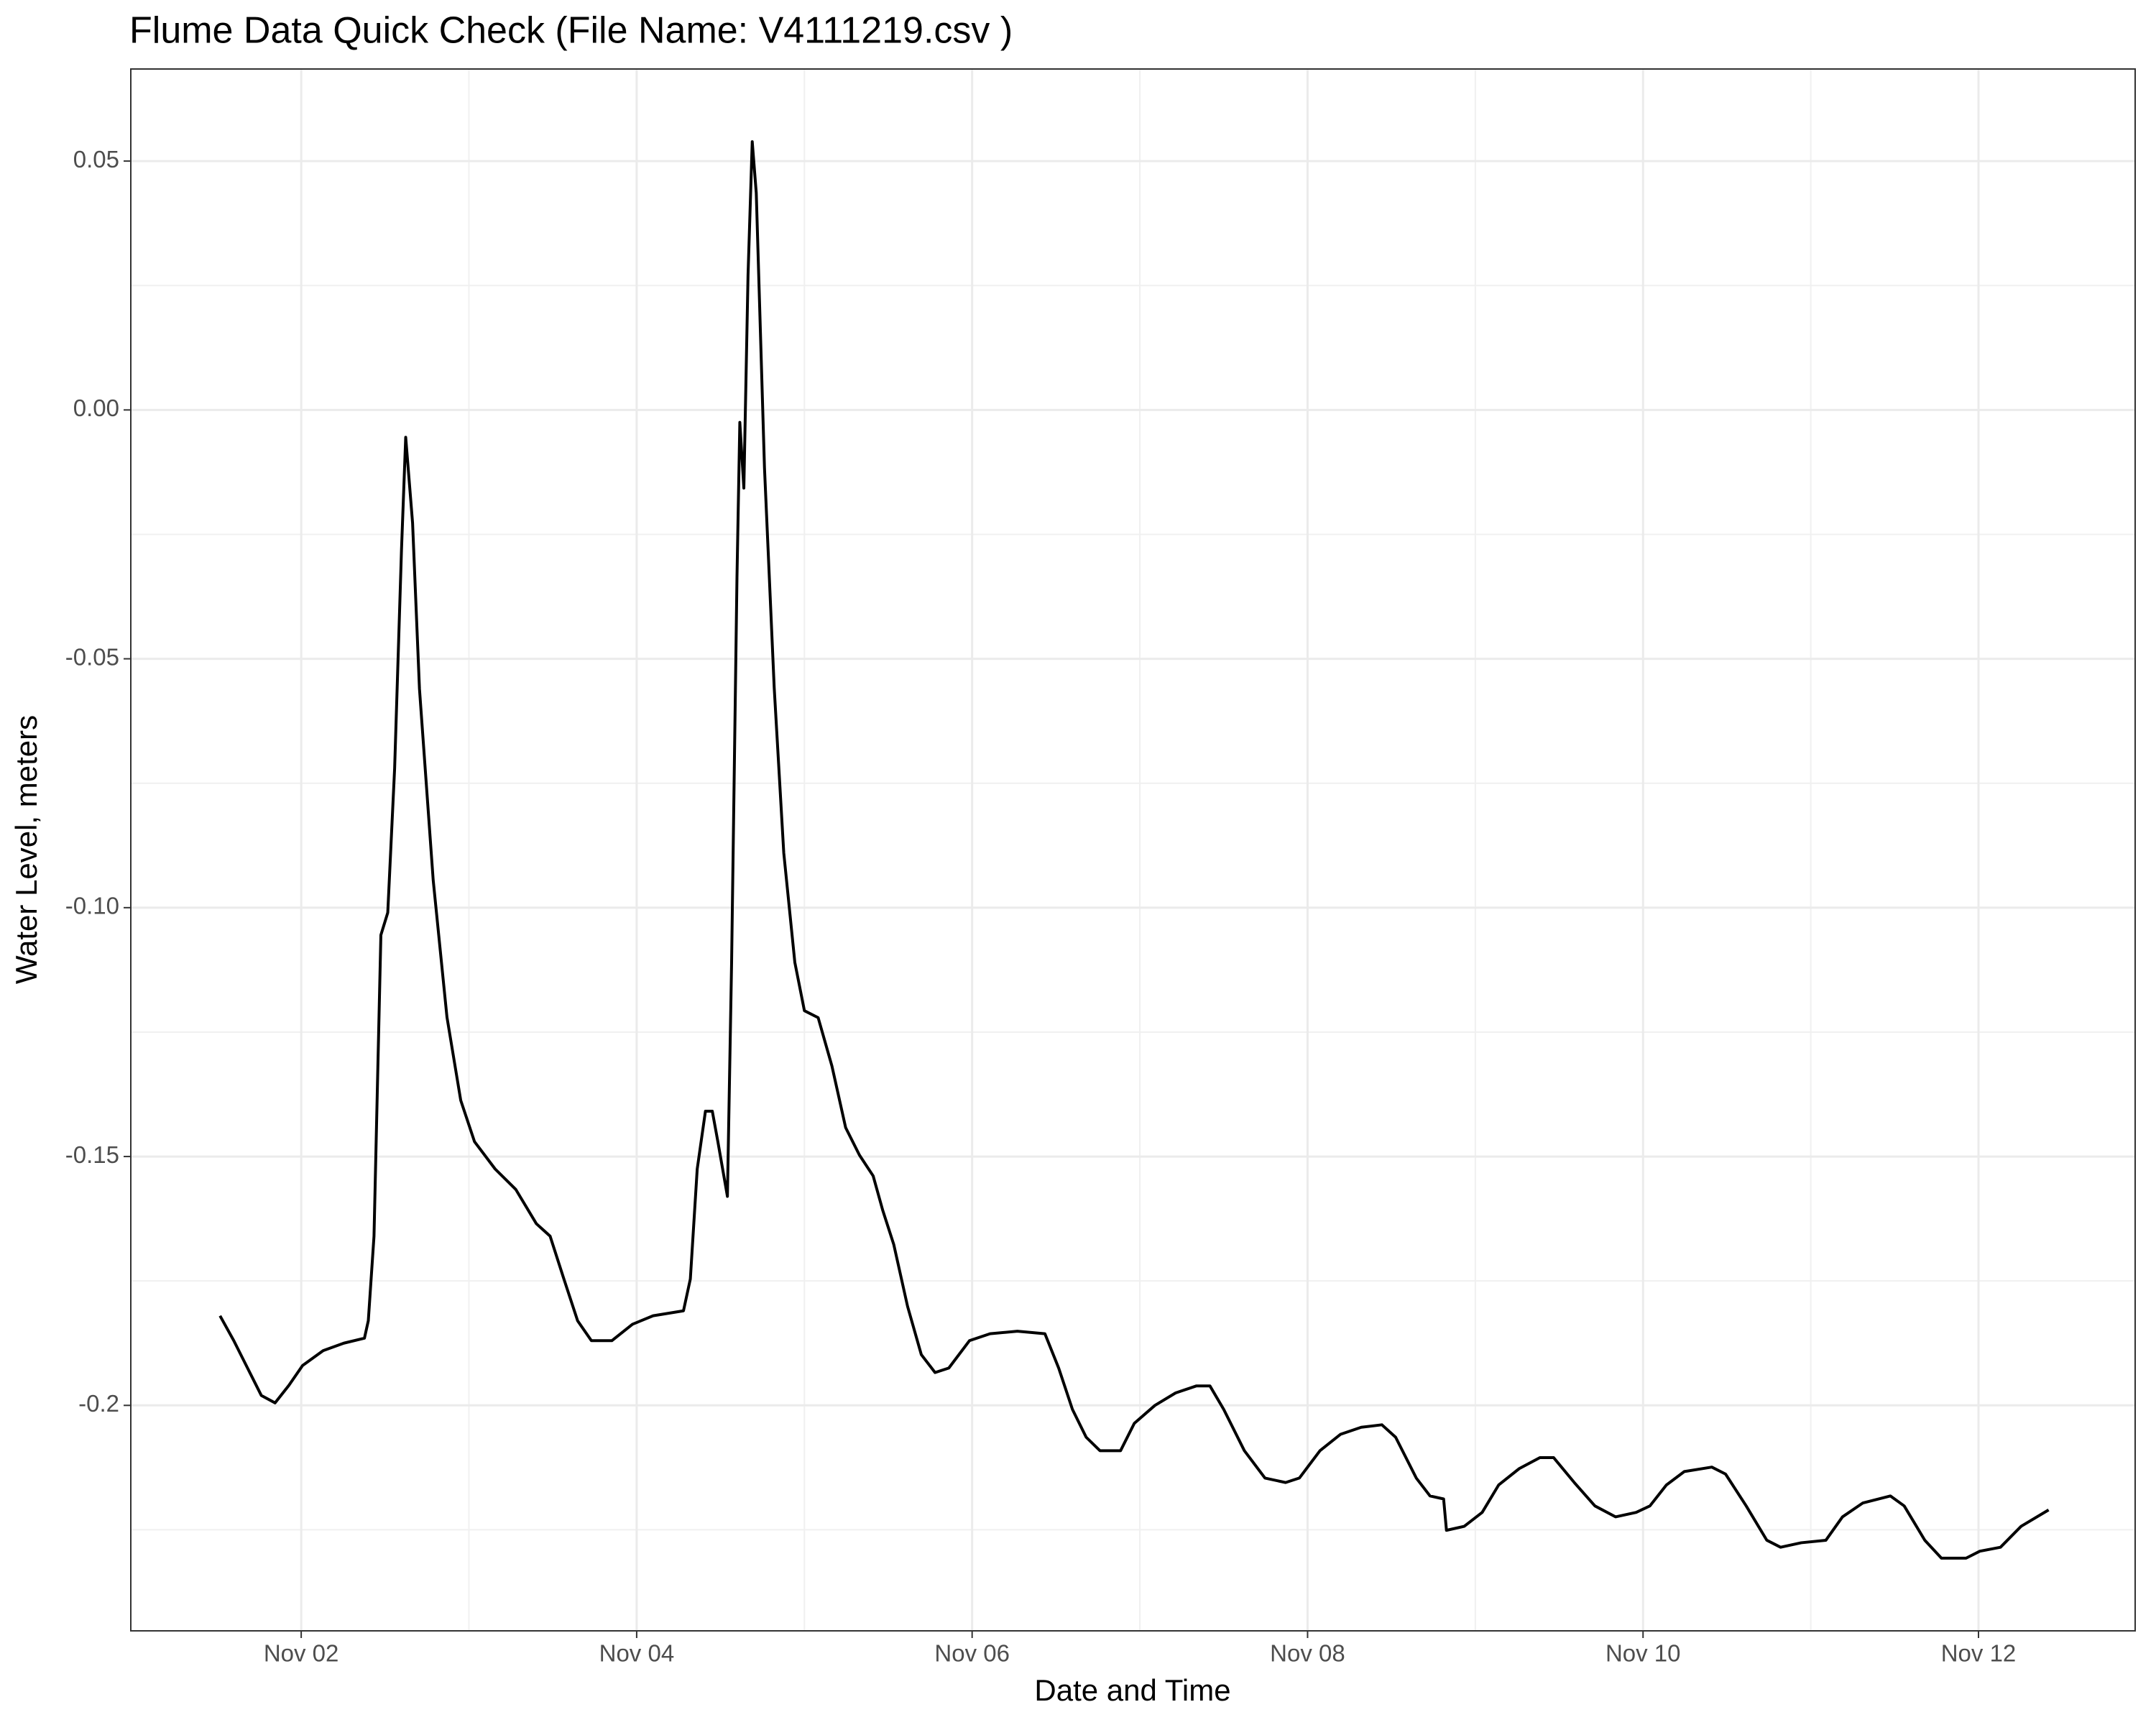 The image size is (2156, 1725). What do you see at coordinates (92, 1154) in the screenshot?
I see `y-tick-label: -0.15` at bounding box center [92, 1154].